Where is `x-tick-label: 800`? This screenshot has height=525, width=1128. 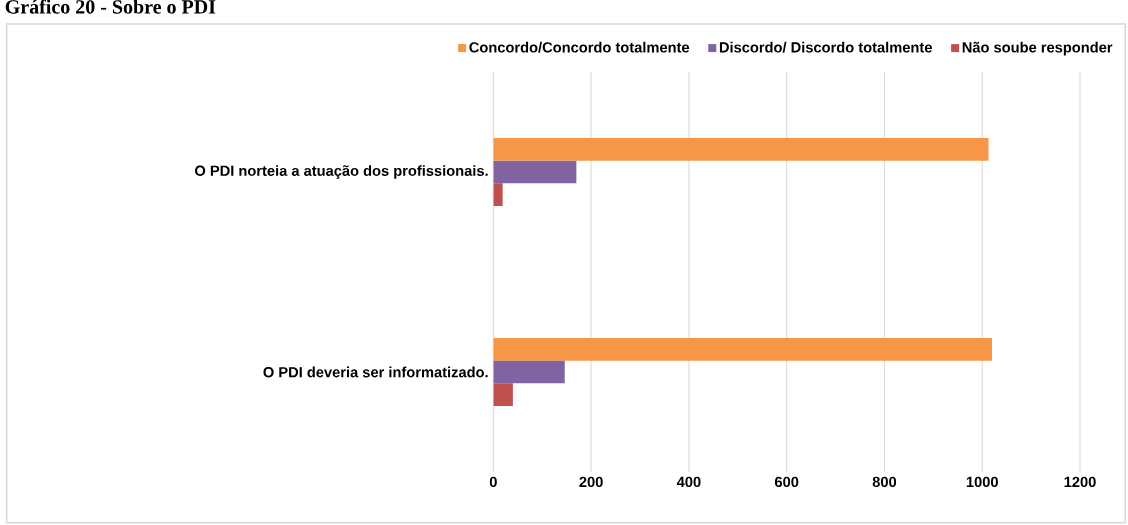 x-tick-label: 800 is located at coordinates (884, 481).